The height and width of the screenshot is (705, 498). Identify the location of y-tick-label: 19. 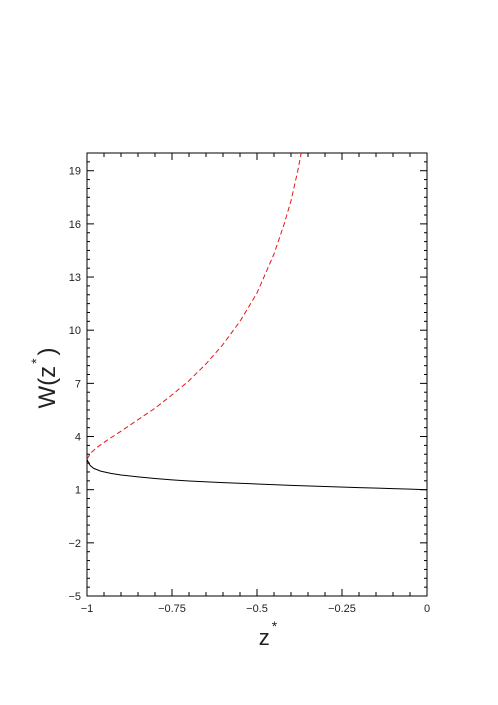
(75, 172).